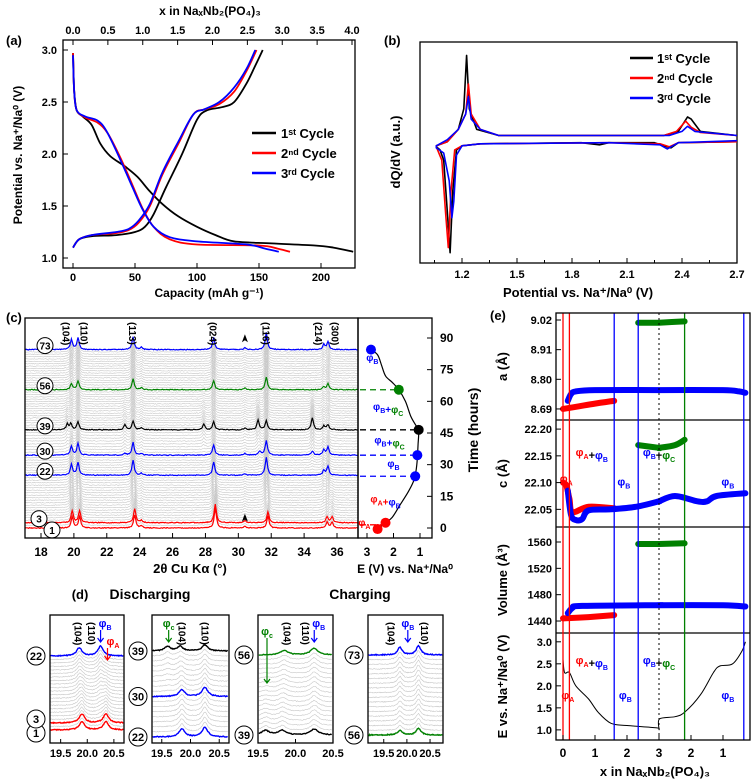 The width and height of the screenshot is (756, 781). I want to click on phase-label: φA, so click(364, 524).